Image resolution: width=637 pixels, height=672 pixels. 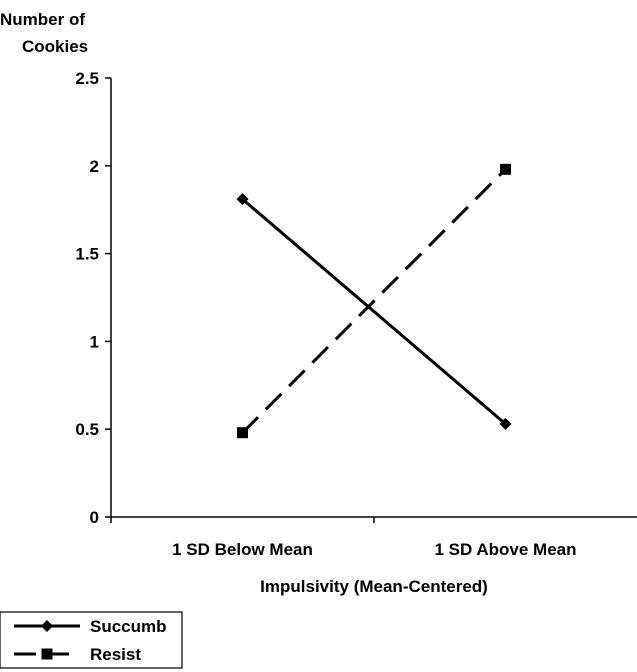 What do you see at coordinates (87, 429) in the screenshot?
I see `y-tick-label: 0.5` at bounding box center [87, 429].